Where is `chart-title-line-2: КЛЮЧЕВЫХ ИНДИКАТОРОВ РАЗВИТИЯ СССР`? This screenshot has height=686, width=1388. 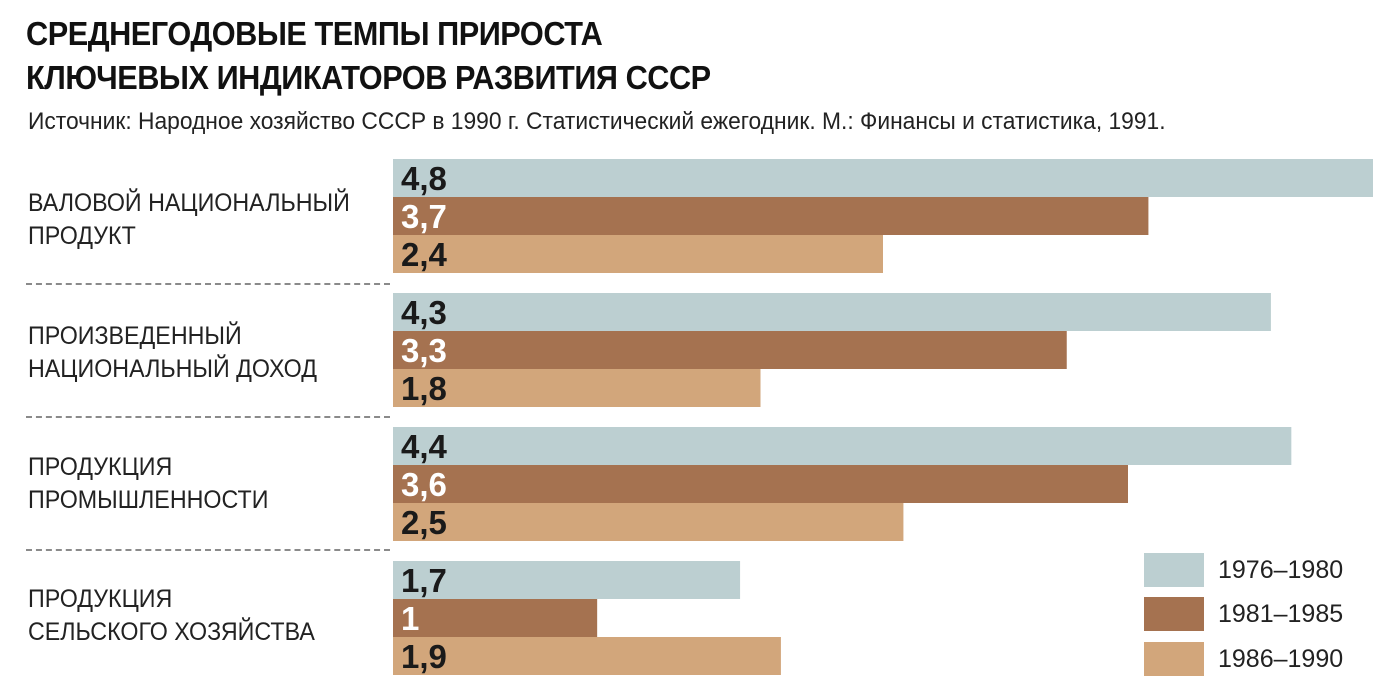
chart-title-line-2: КЛЮЧЕВЫХ ИНДИКАТОРОВ РАЗВИТИЯ СССР is located at coordinates (368, 77).